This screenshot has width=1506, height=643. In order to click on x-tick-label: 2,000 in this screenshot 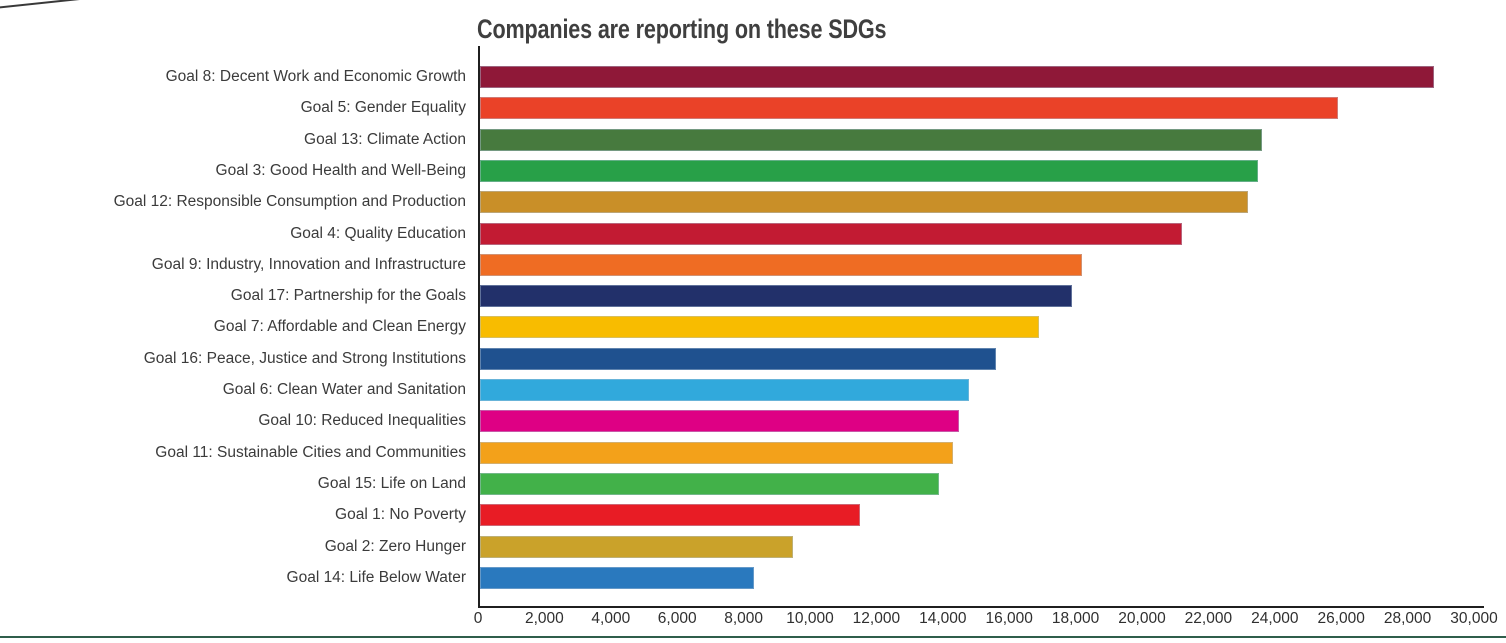, I will do `click(544, 618)`.